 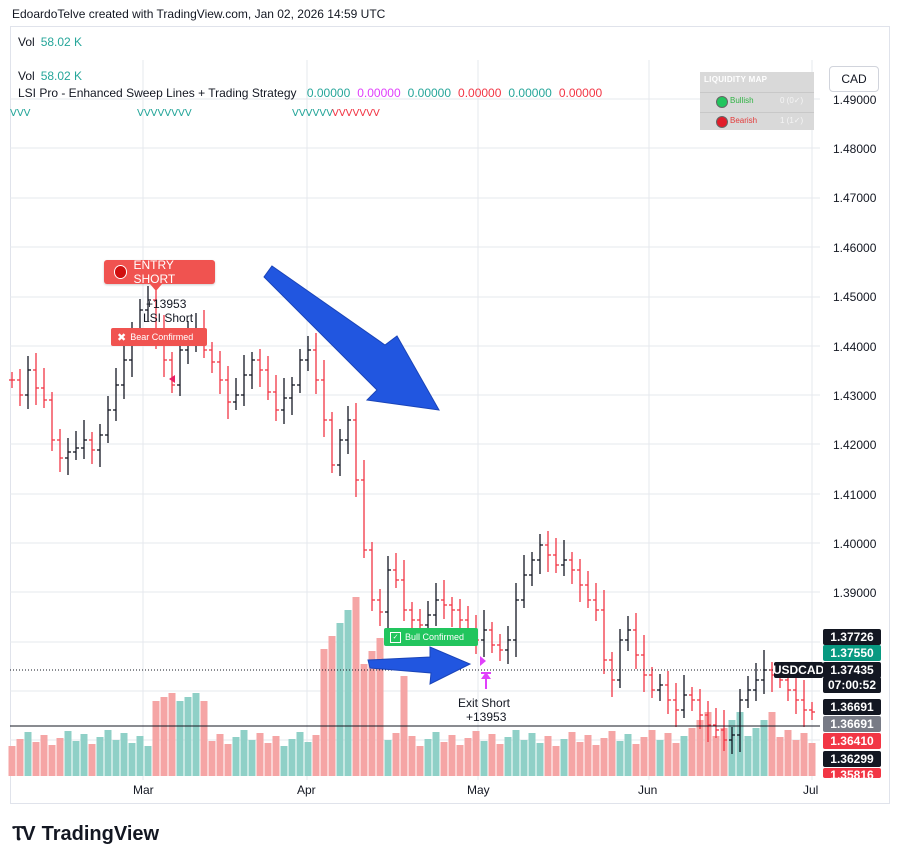 What do you see at coordinates (854, 79) in the screenshot?
I see `currency-selector: CAD` at bounding box center [854, 79].